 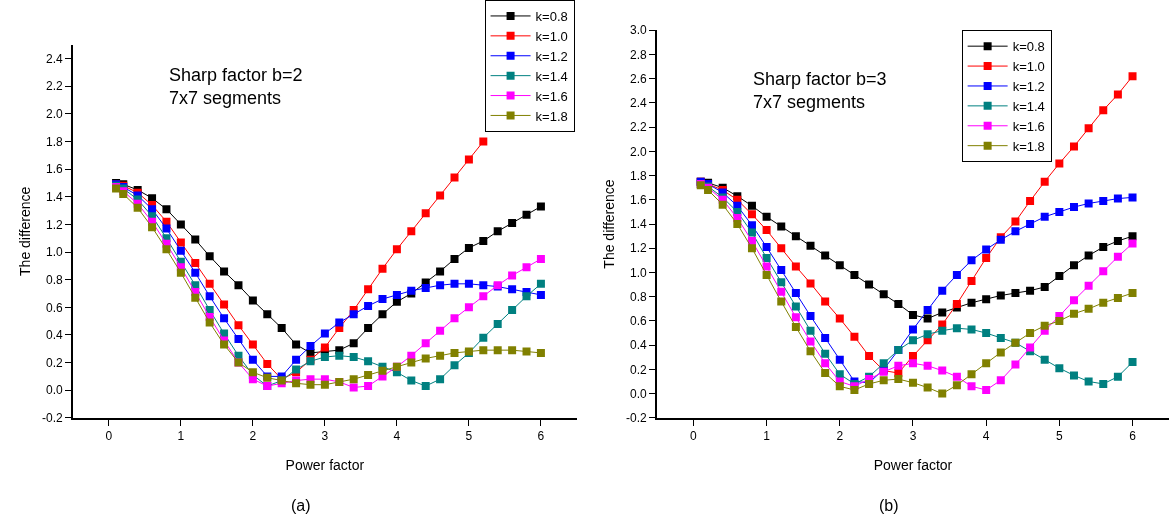 I want to click on annotation: Sharp factor b=3 7x7 segments, so click(x=820, y=91).